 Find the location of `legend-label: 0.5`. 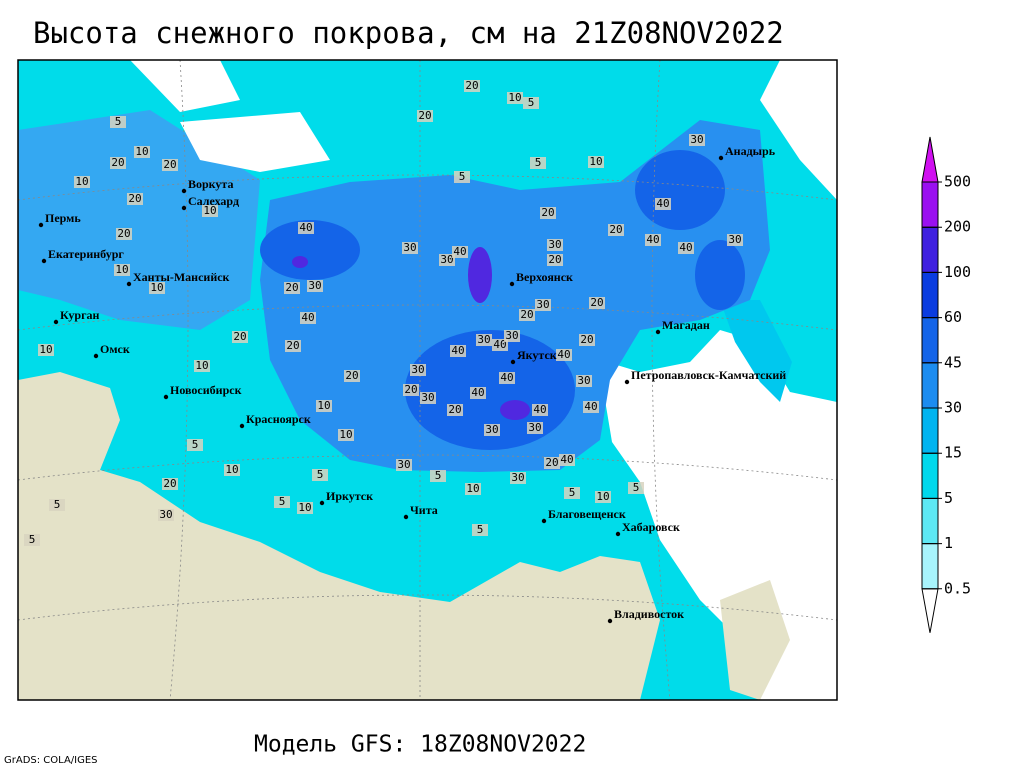

legend-label: 0.5 is located at coordinates (957, 588).